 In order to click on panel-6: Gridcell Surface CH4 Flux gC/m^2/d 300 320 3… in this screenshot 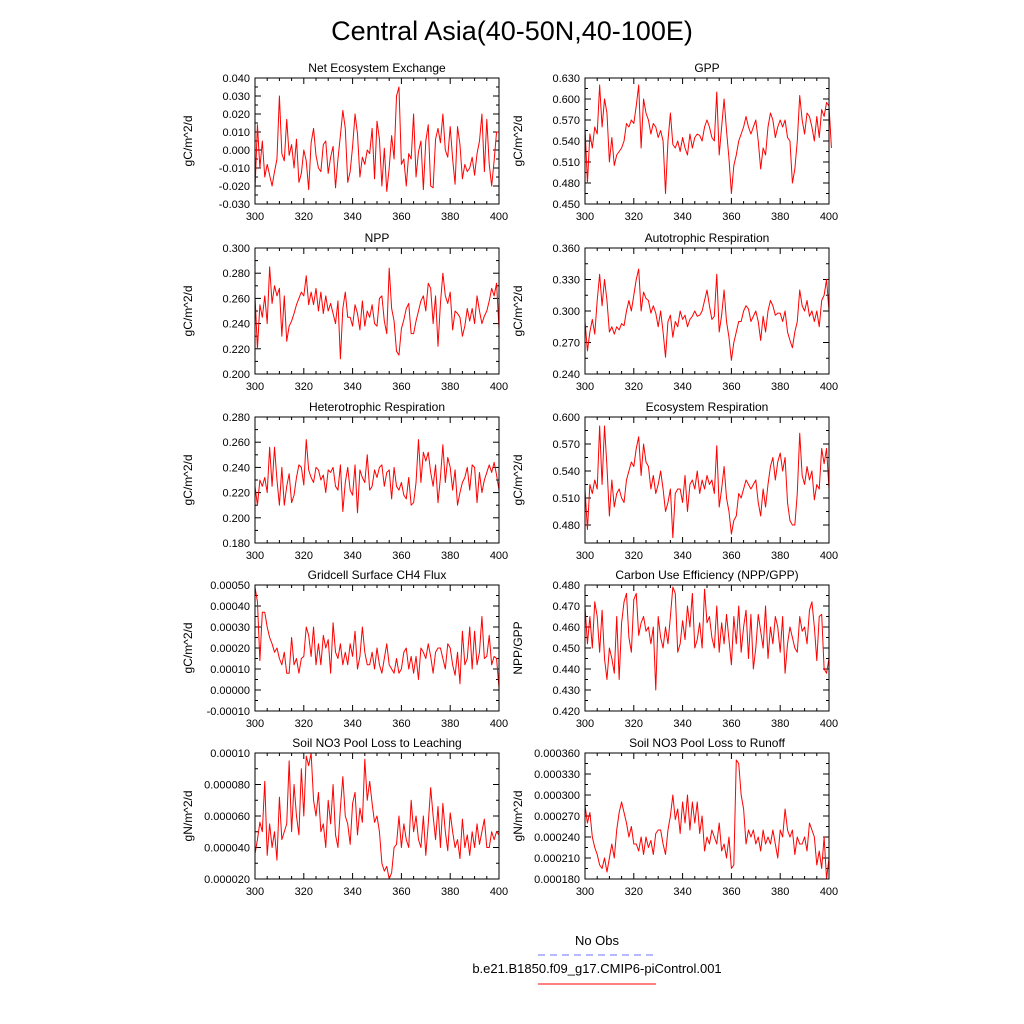, I will do `click(344, 649)`.